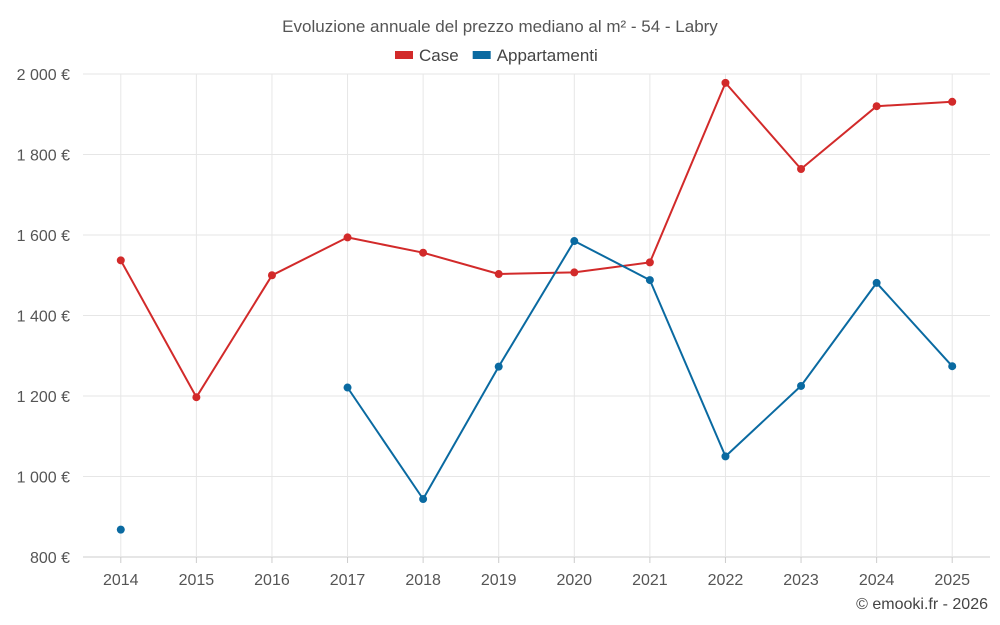  I want to click on x-tick-label: 2014, so click(121, 580).